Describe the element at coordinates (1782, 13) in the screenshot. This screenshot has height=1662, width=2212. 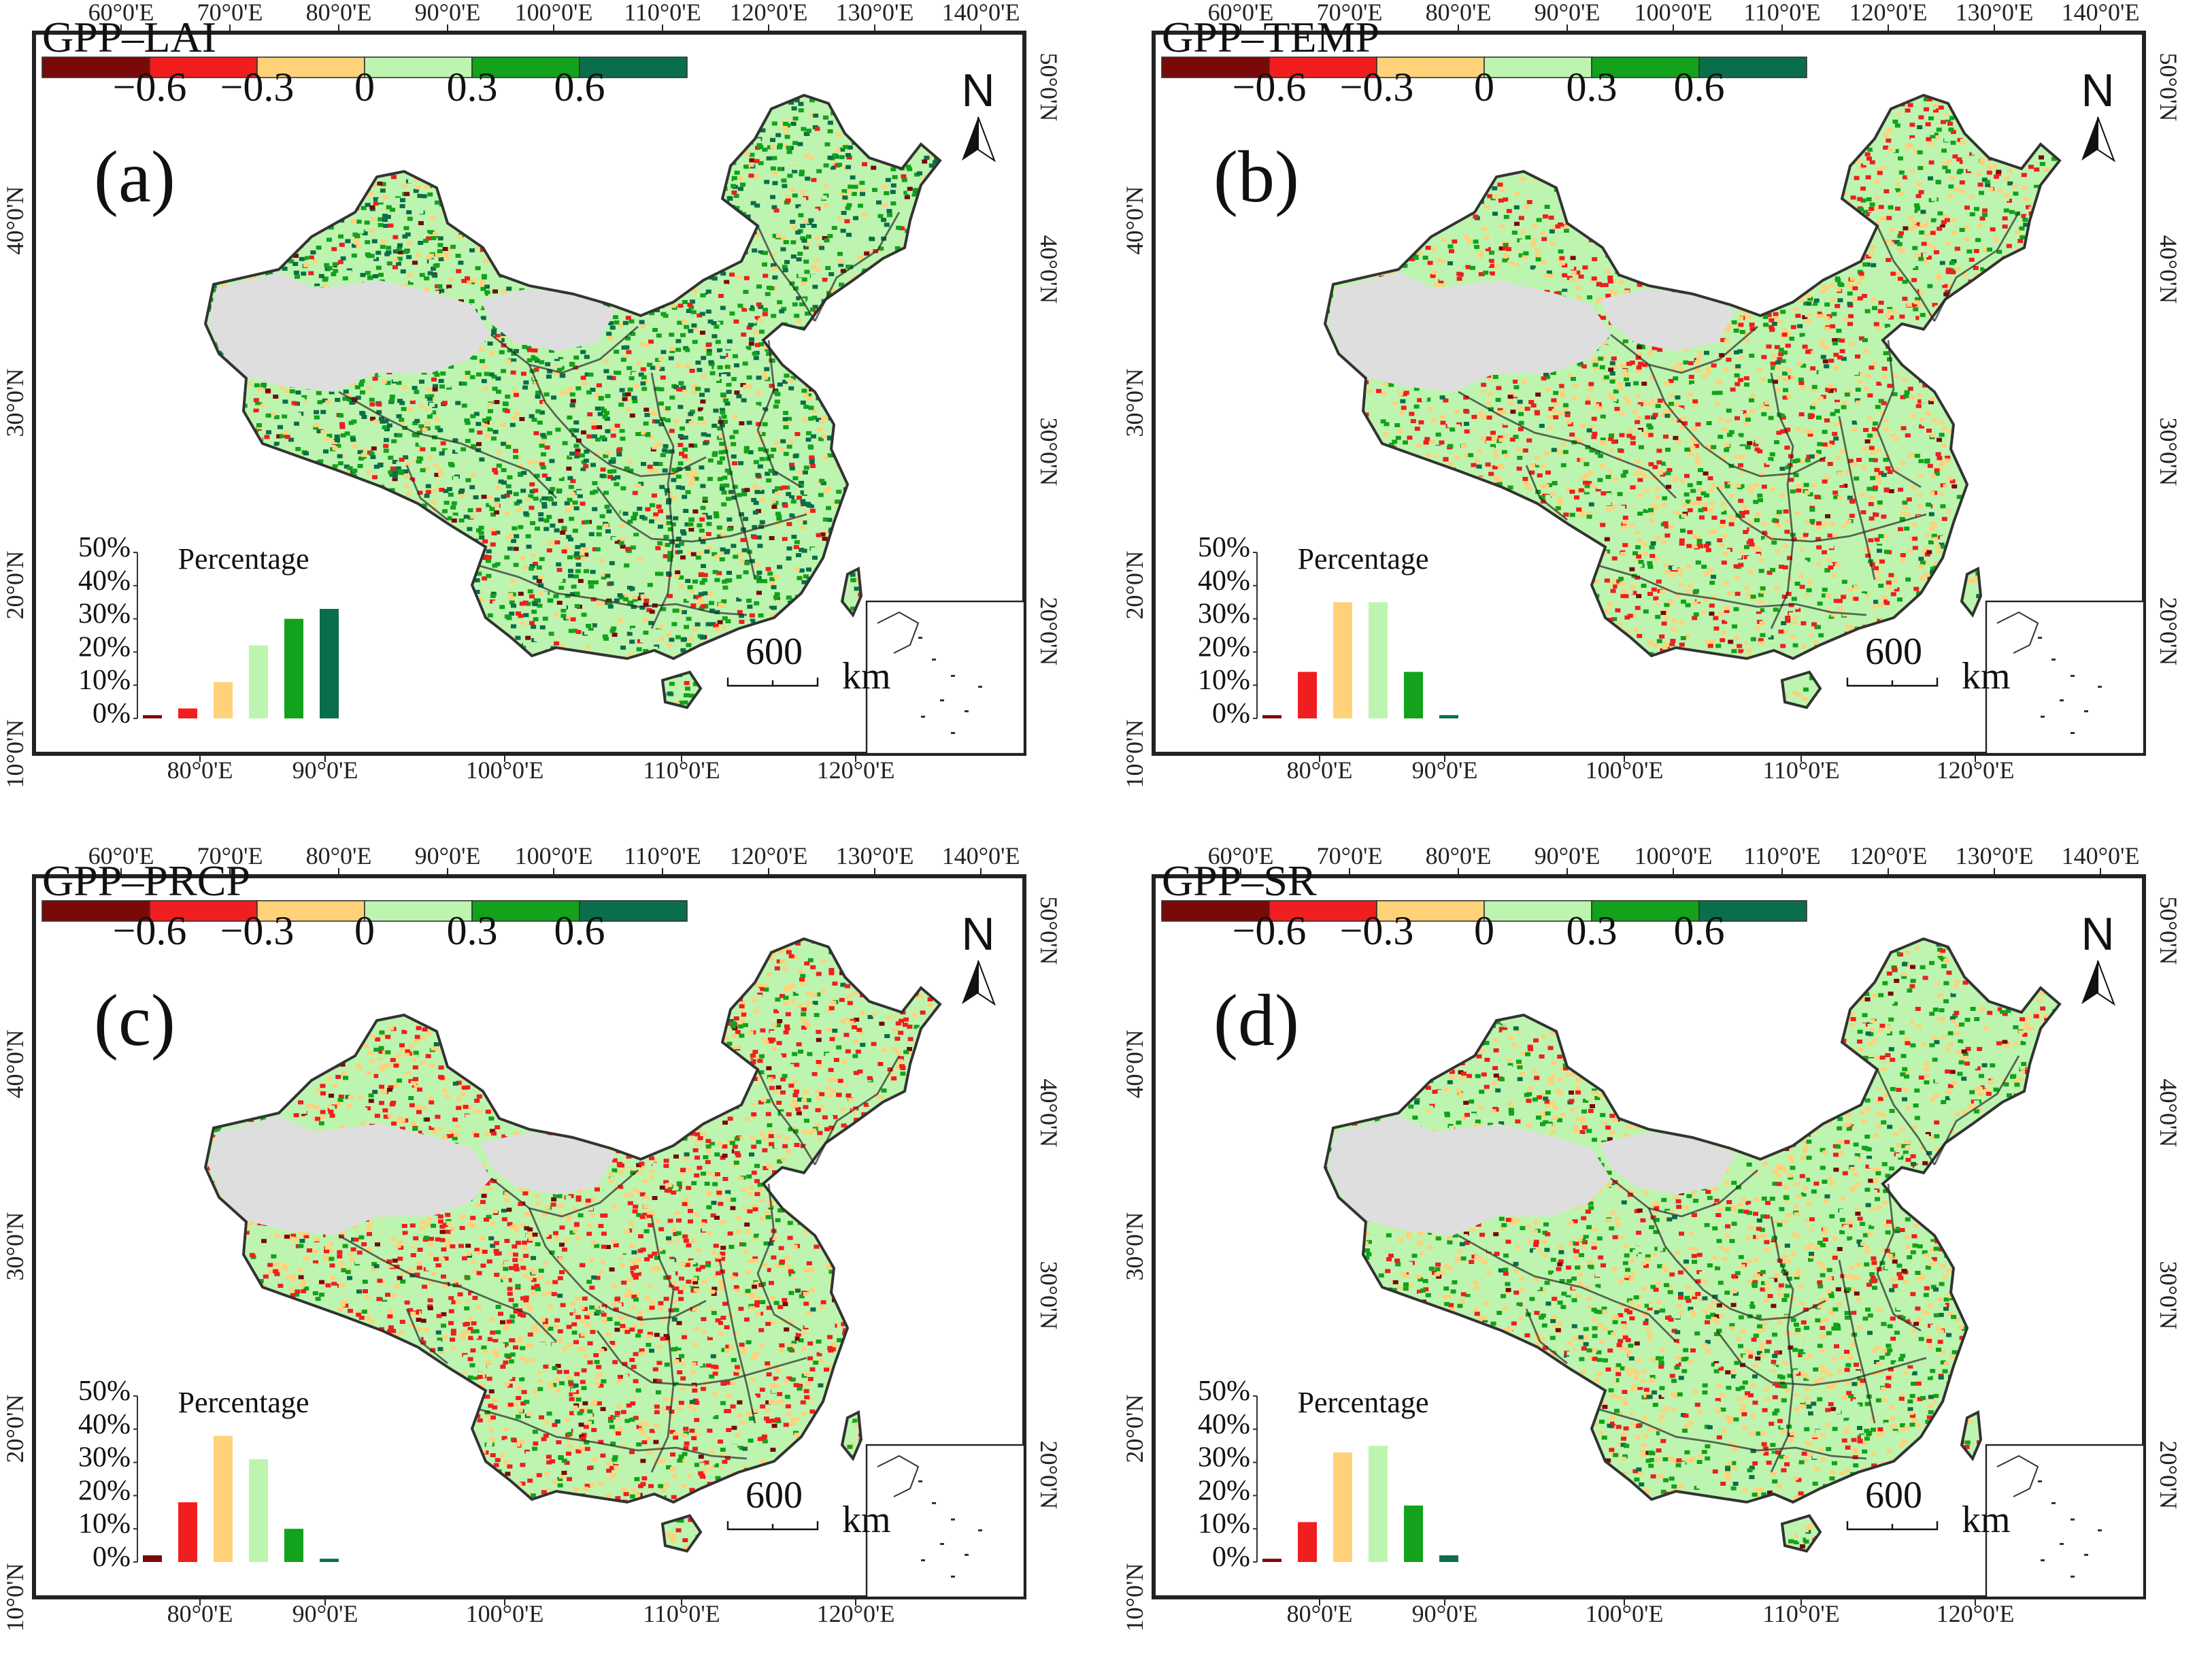
I see `lon-tick-top: 110°0'E` at that location.